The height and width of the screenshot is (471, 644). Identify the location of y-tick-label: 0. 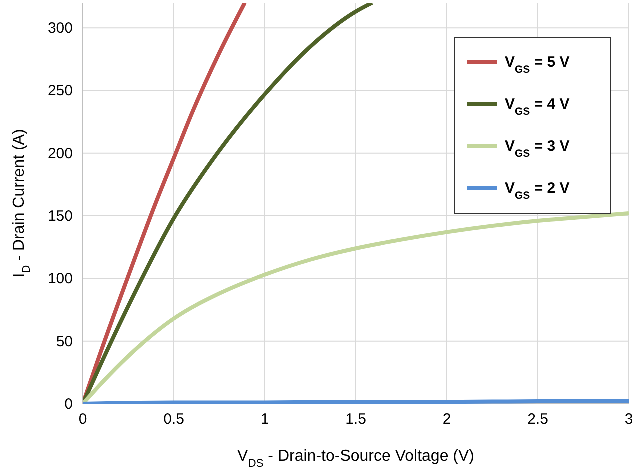
(68, 404).